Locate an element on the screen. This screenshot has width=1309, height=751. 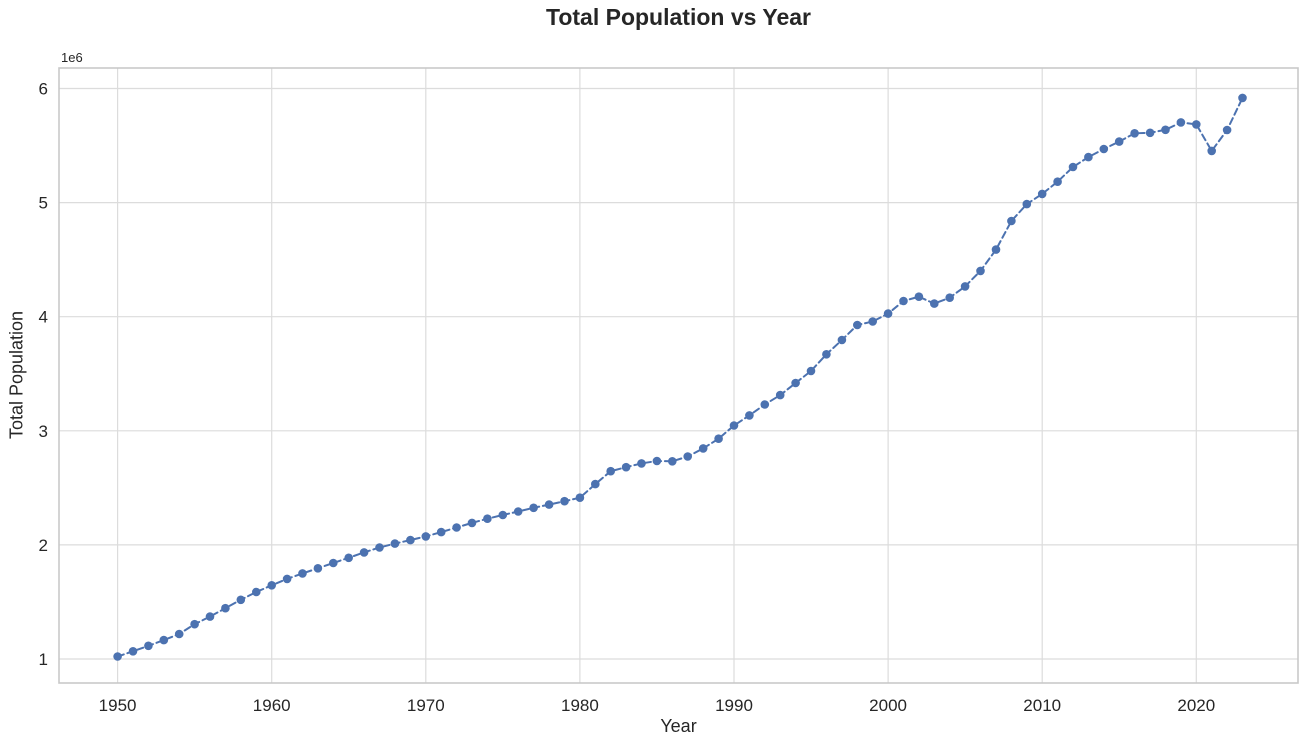
chart-title: Total Population vs Year is located at coordinates (678, 17).